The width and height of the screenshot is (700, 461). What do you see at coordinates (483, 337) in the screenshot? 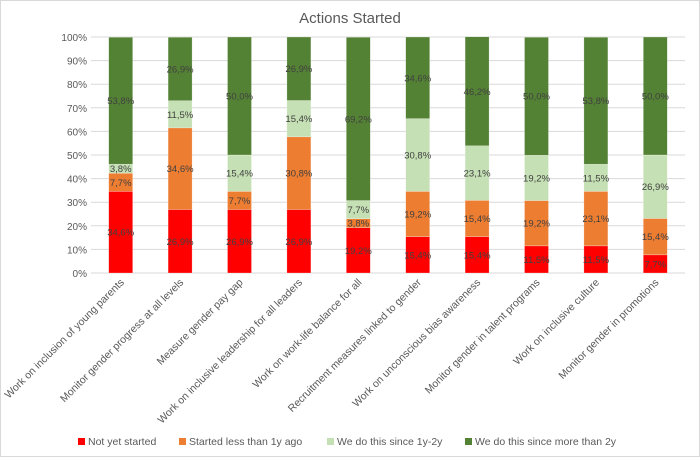
I see `x-tick-label: Monitor gender in talent programs` at bounding box center [483, 337].